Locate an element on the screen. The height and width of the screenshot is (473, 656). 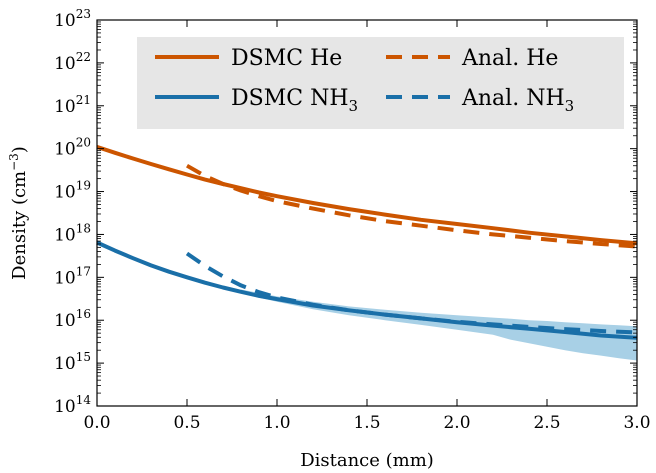
legend-box is located at coordinates (380, 83).